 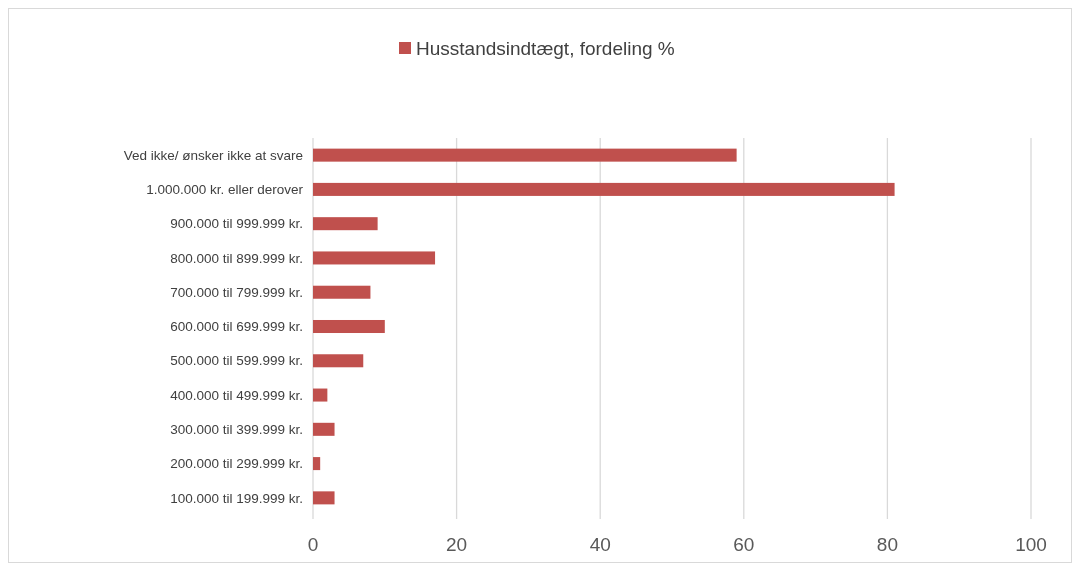 I want to click on y-tick-label: 400.000 til 499.999 kr., so click(x=236, y=395).